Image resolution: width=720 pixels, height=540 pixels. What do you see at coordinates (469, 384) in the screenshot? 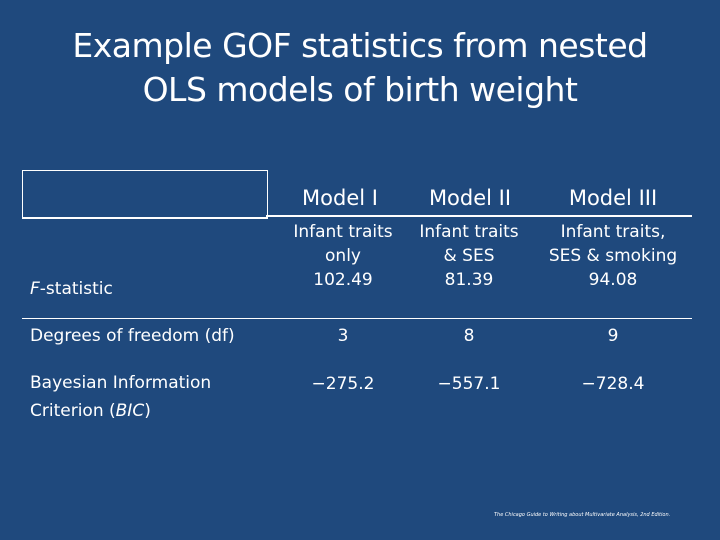
I see `model-2-bic: −557.1` at bounding box center [469, 384].